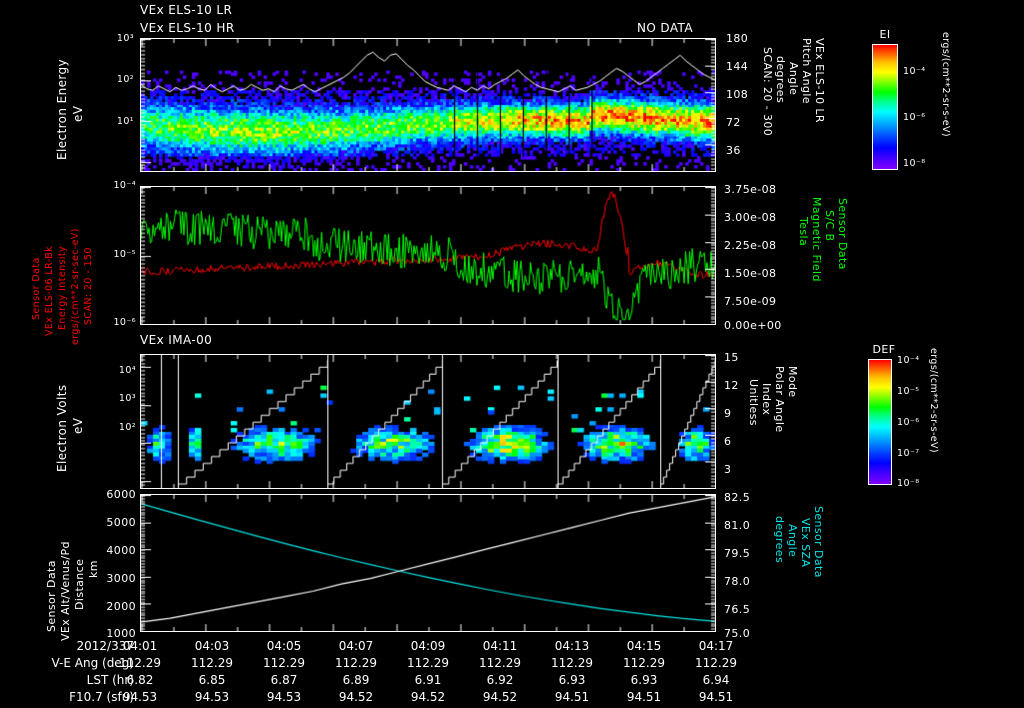 The height and width of the screenshot is (708, 1024). Describe the element at coordinates (750, 245) in the screenshot. I see `panel2-right-tick-3: 2.25e-08` at that location.